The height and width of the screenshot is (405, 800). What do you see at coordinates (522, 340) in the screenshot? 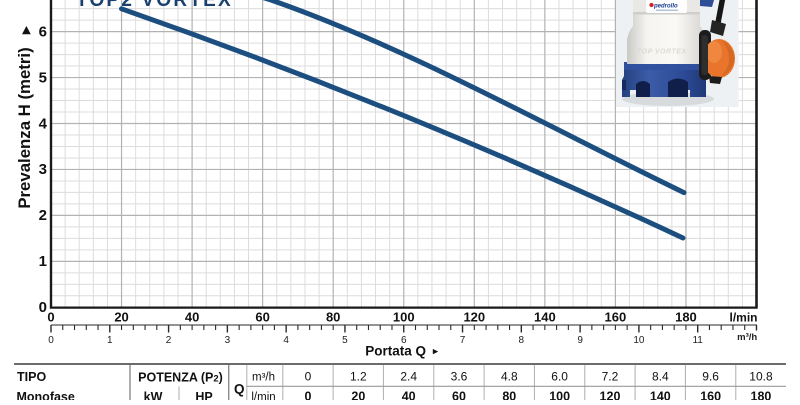
I see `svg-text: 8` at bounding box center [522, 340].